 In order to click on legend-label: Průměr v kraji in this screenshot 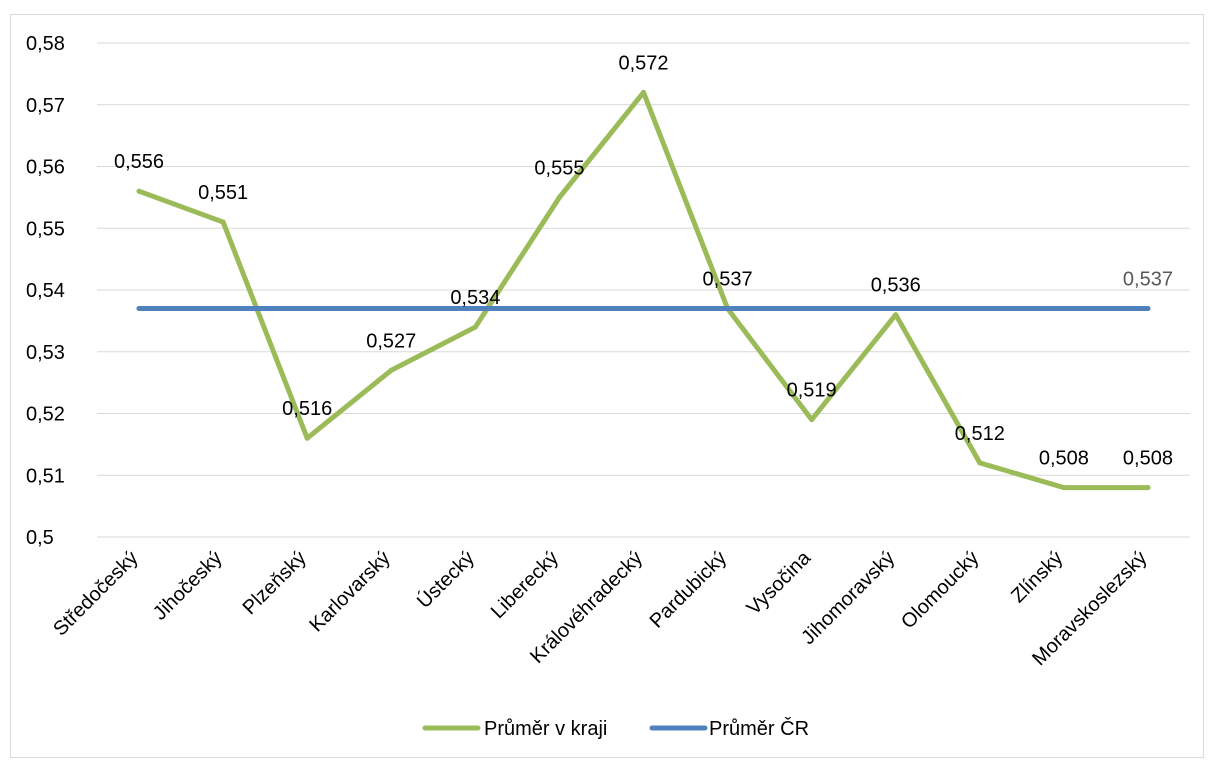, I will do `click(545, 729)`.